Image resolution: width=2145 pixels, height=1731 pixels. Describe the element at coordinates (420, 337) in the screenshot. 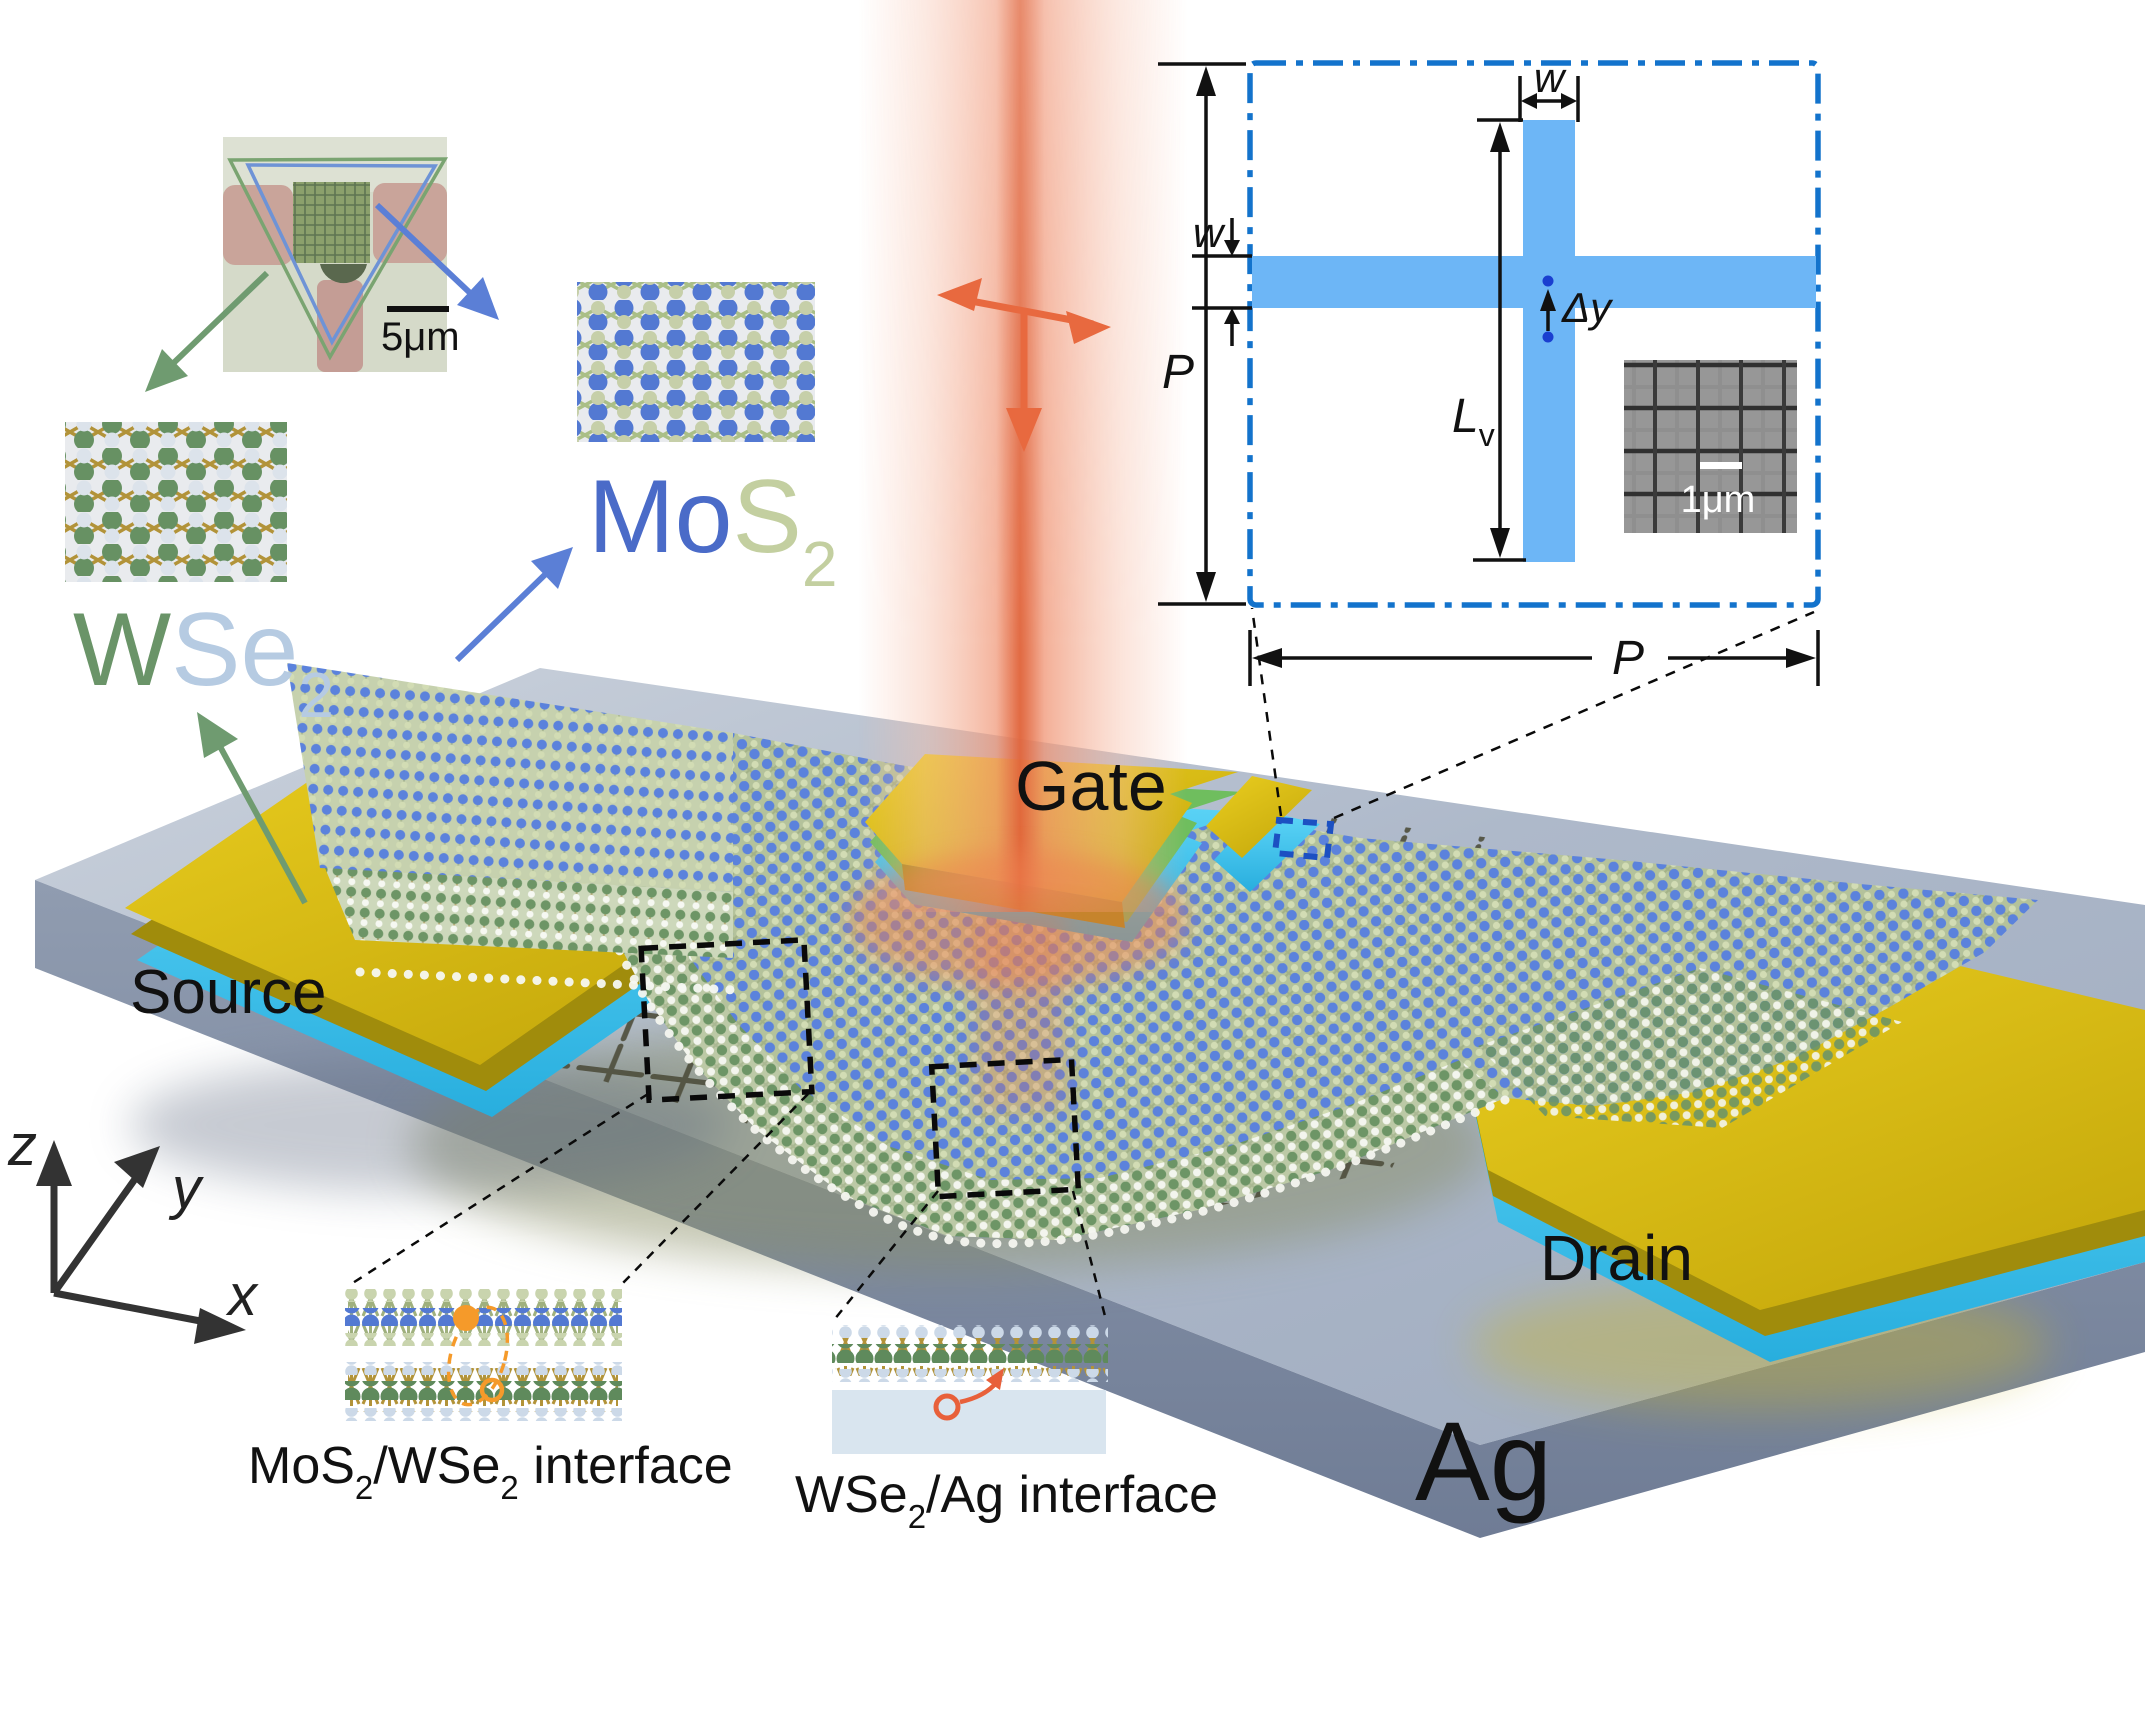

I see `micrograph-scale-label: 5μm` at that location.